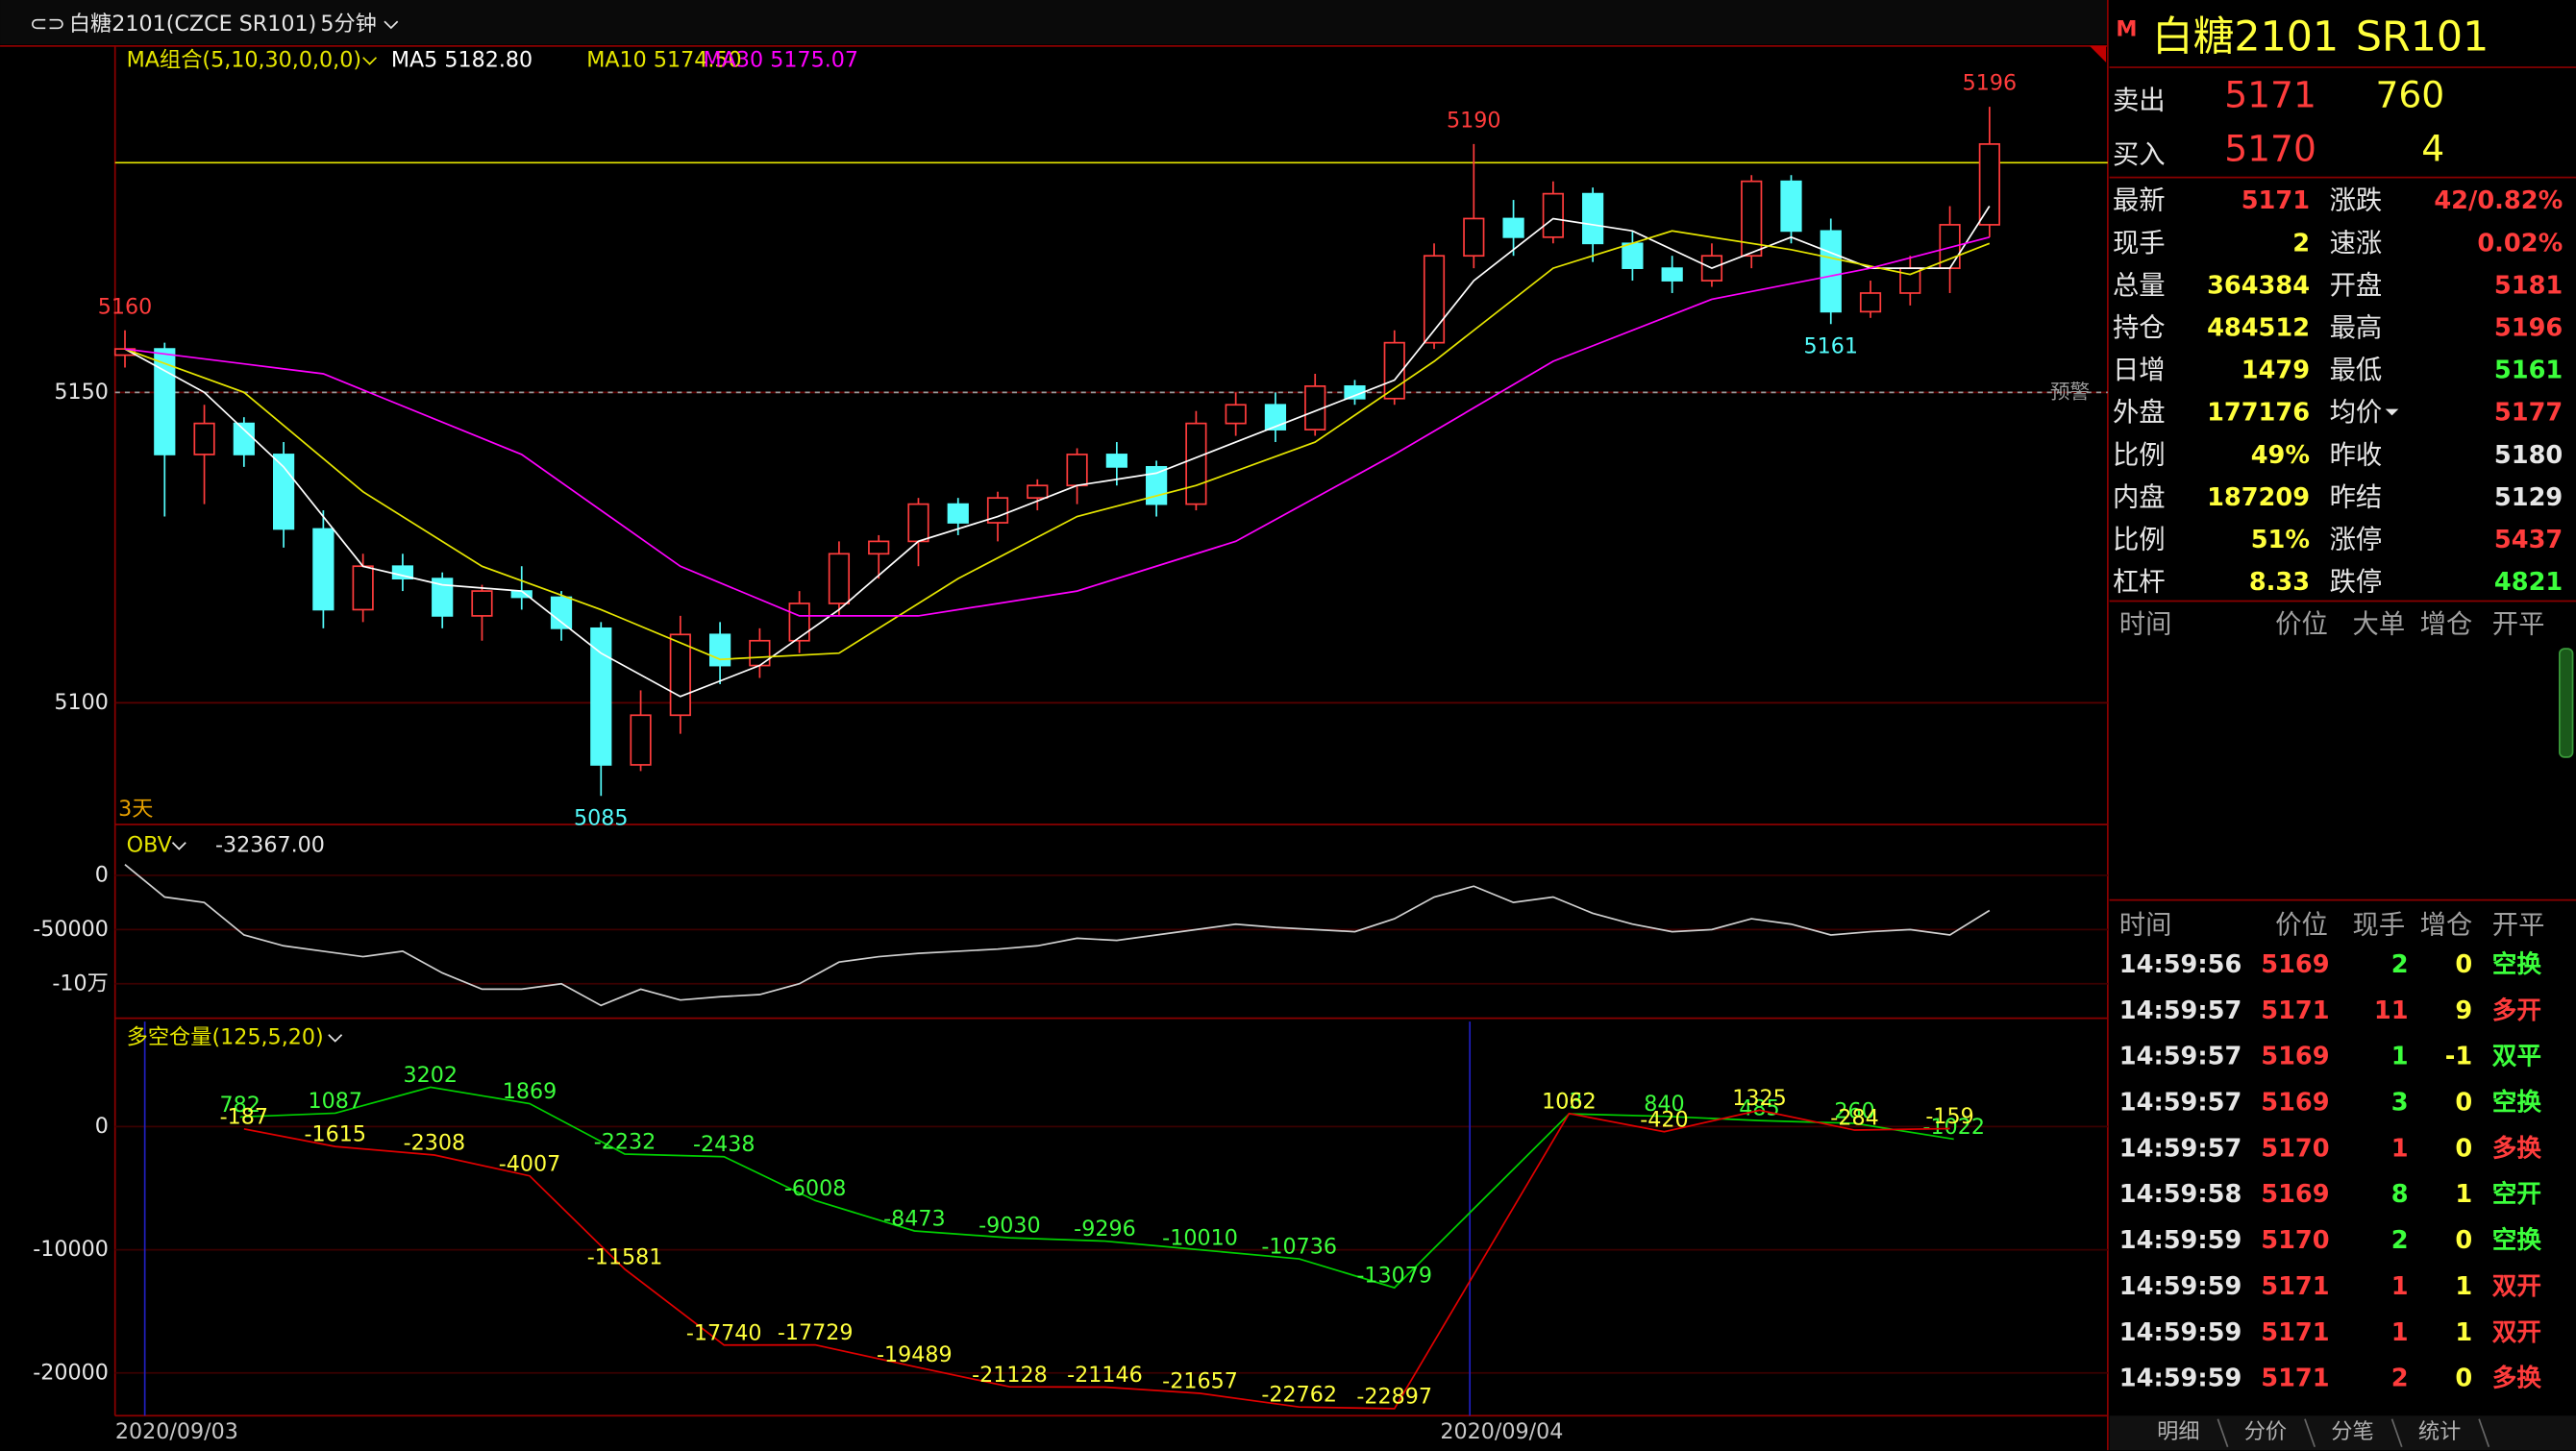  I want to click on column-header: 增仓, so click(2447, 925).